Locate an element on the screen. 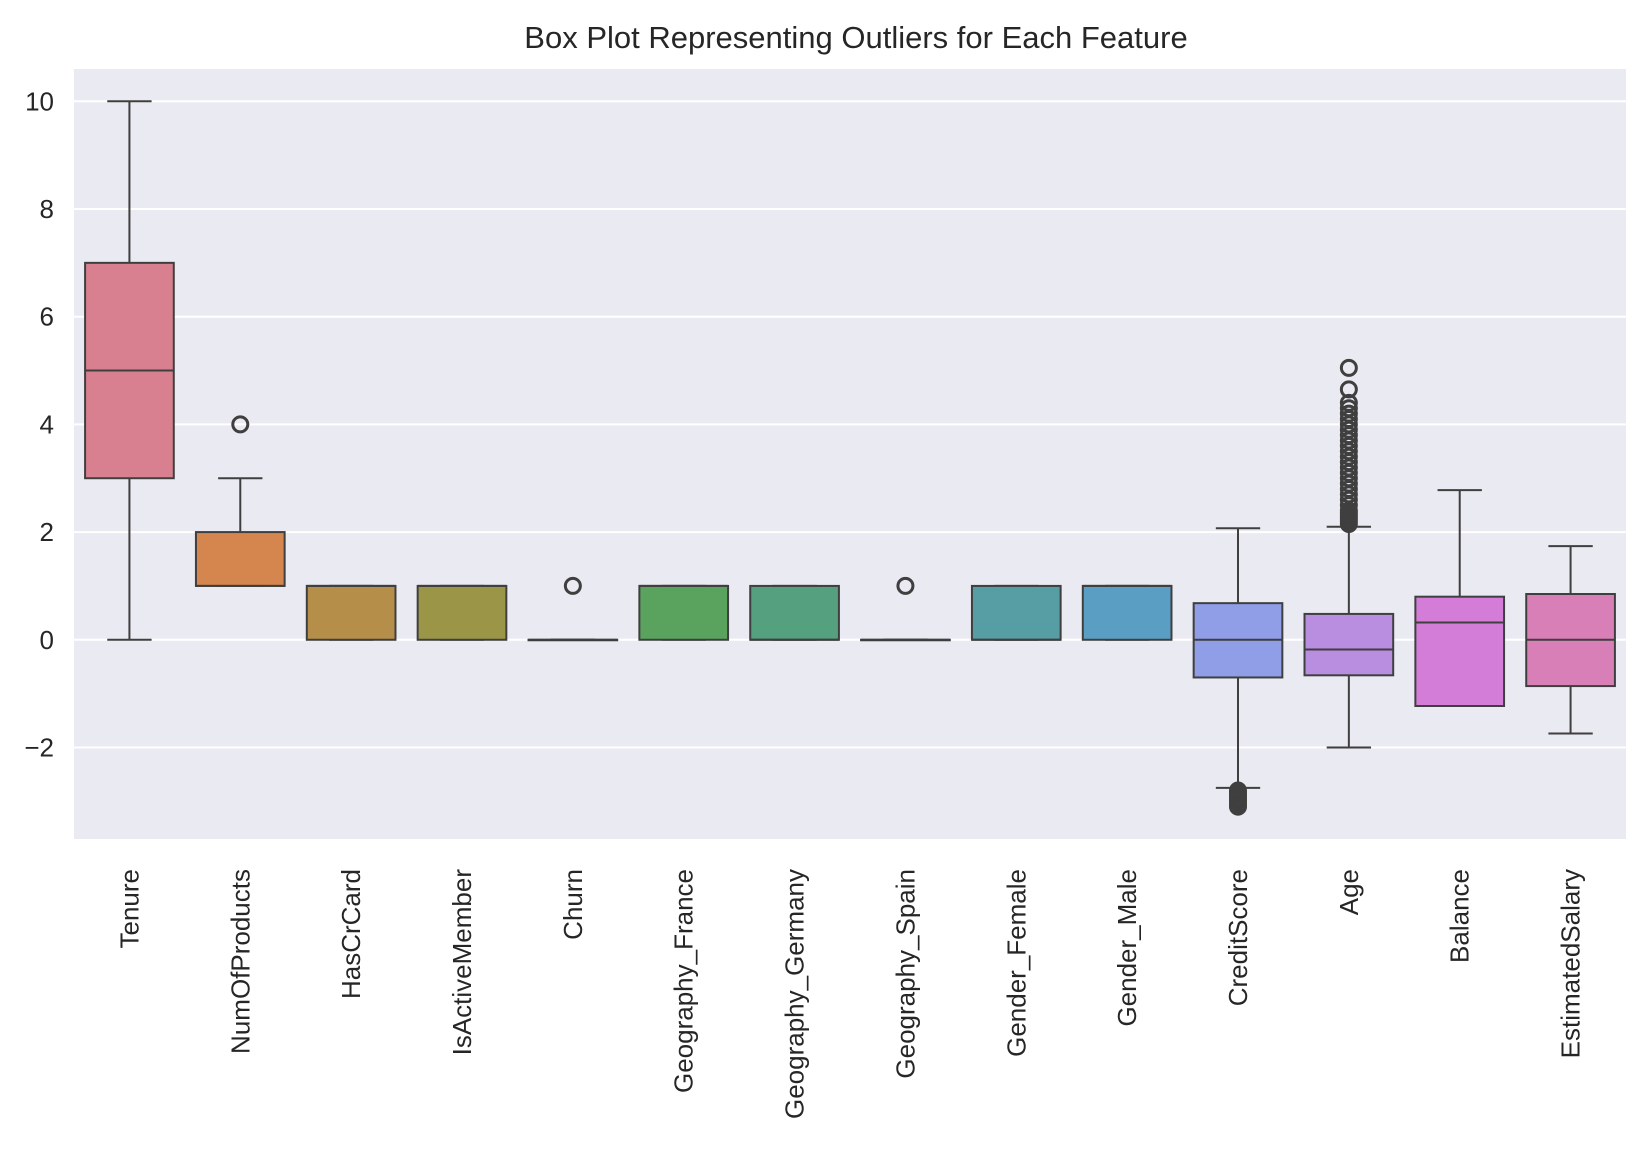  box-geography-france is located at coordinates (684, 612).